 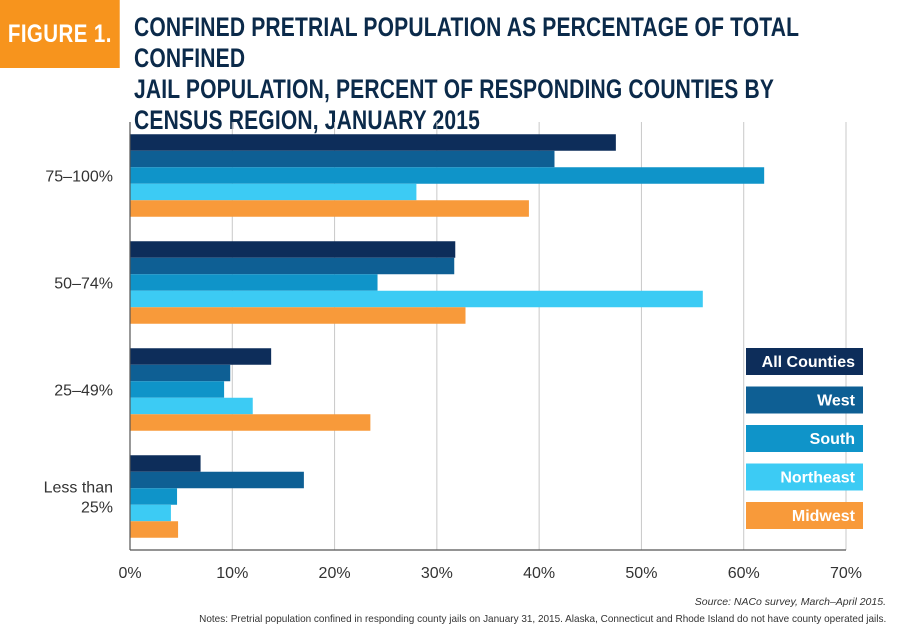 I want to click on legend: All Counties West South Northeast Midwest, so click(x=804, y=438).